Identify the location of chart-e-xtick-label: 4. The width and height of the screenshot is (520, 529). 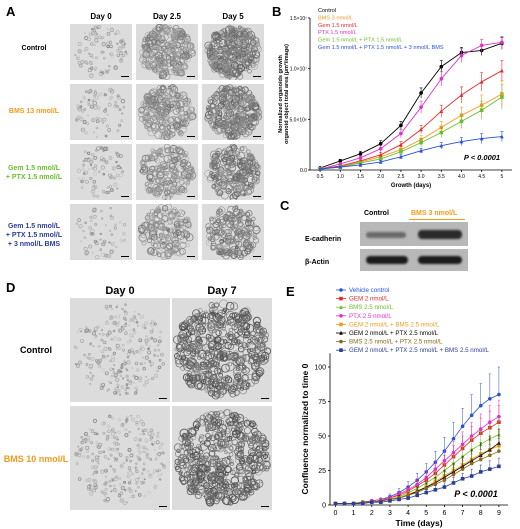
(408, 513).